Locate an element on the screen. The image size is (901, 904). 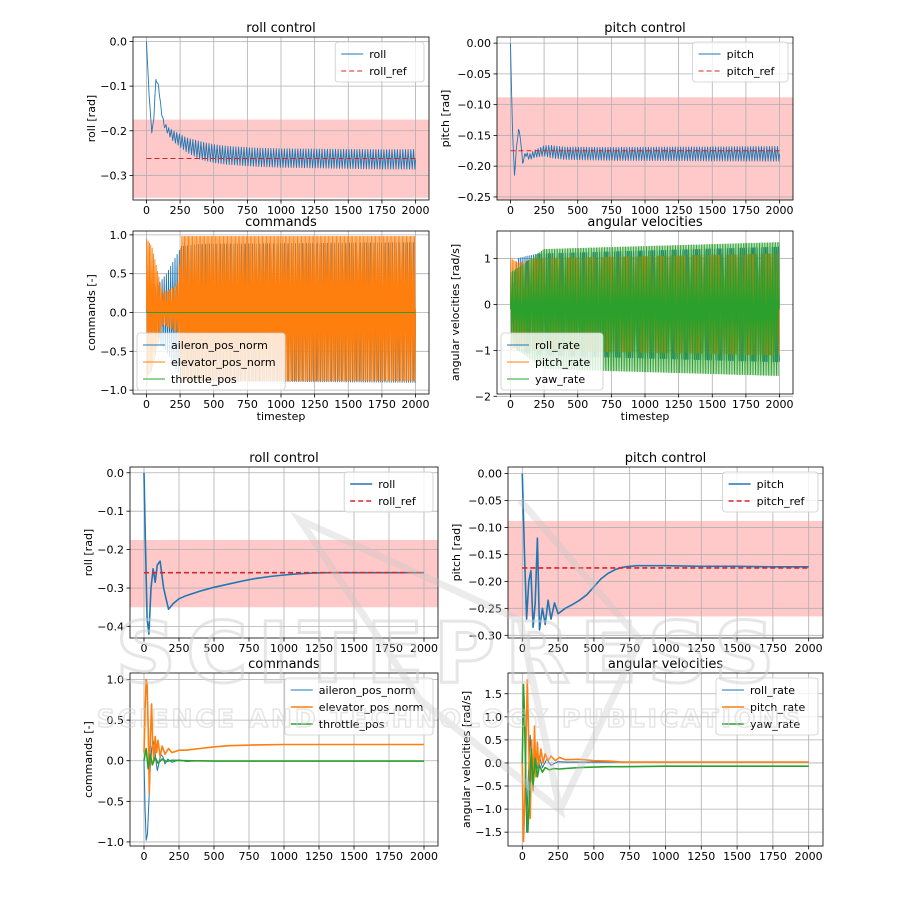
y-tick-label: −0.5 is located at coordinates (113, 351).